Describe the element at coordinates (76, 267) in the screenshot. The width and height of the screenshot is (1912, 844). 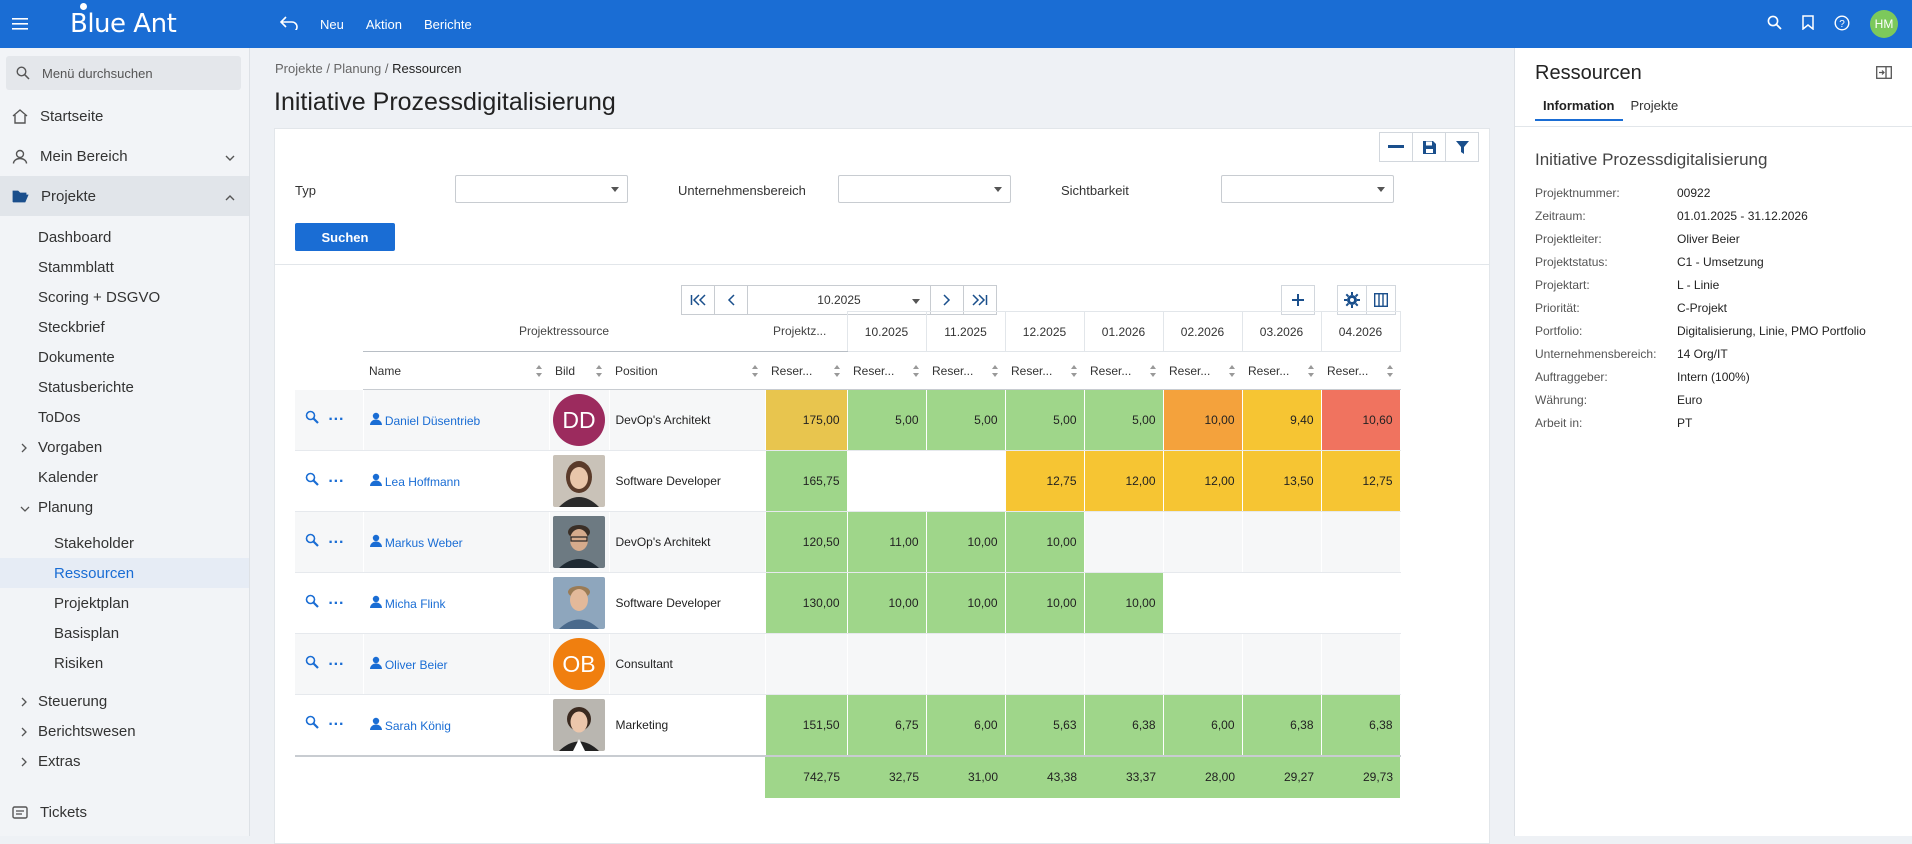
I see `sidebar-item-stammblatt: Stammblatt` at that location.